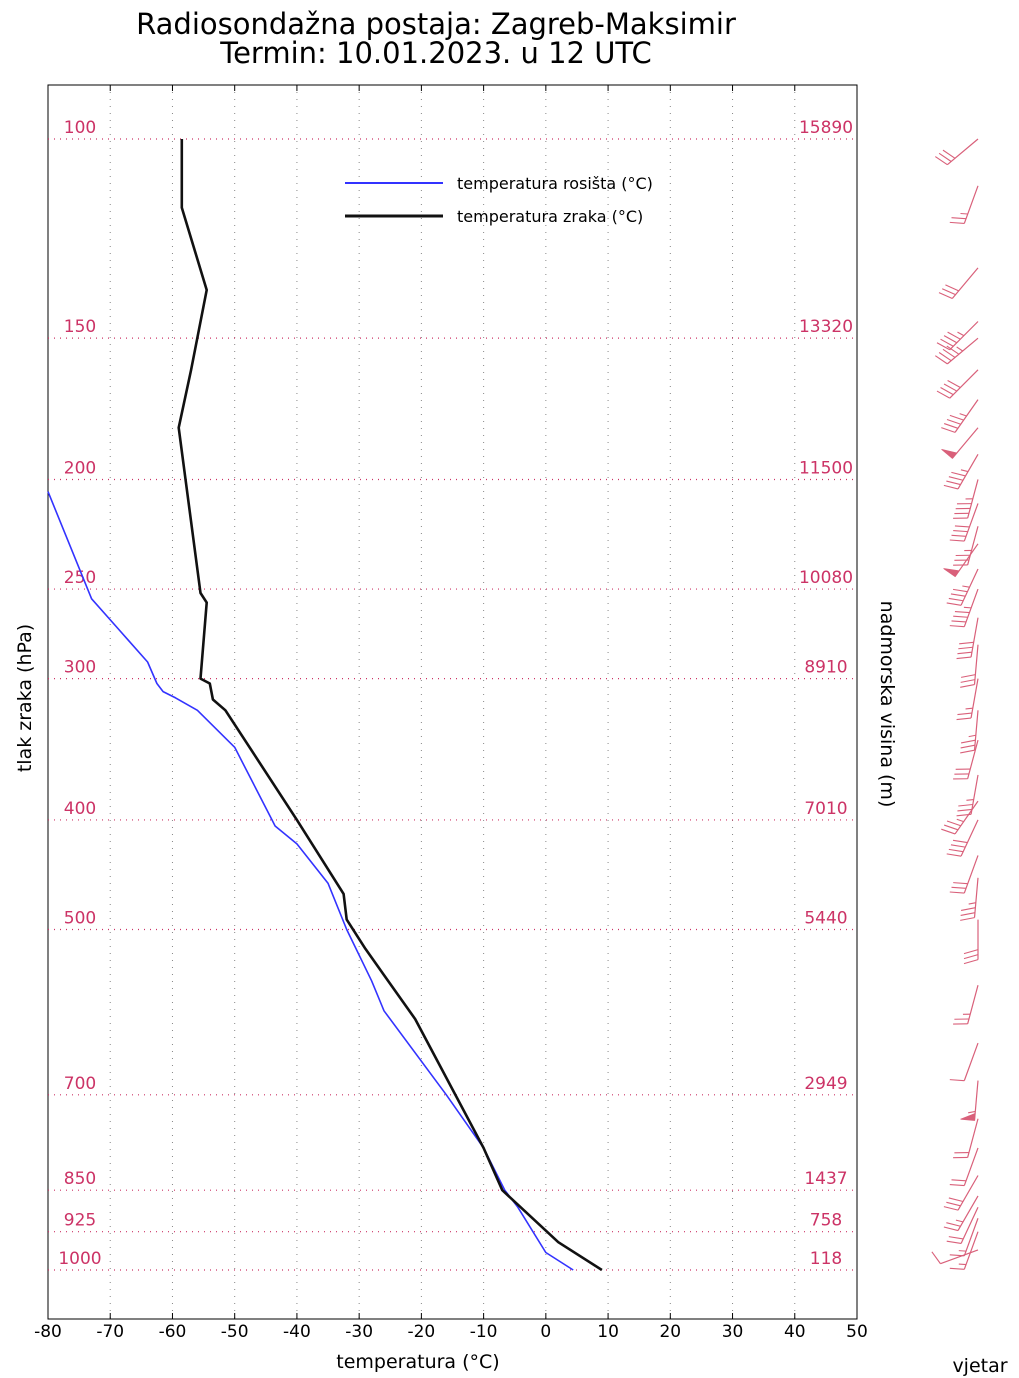 The image size is (1019, 1378). I want to click on pressure-label: 500, so click(80, 919).